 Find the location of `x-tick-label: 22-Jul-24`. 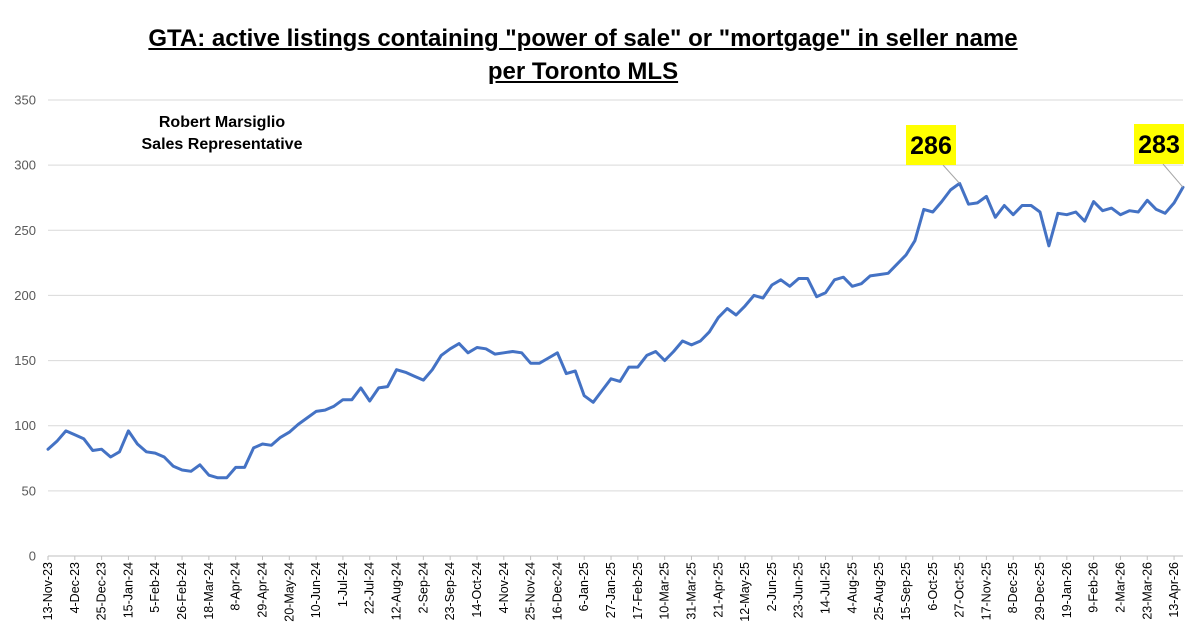

x-tick-label: 22-Jul-24 is located at coordinates (370, 588).